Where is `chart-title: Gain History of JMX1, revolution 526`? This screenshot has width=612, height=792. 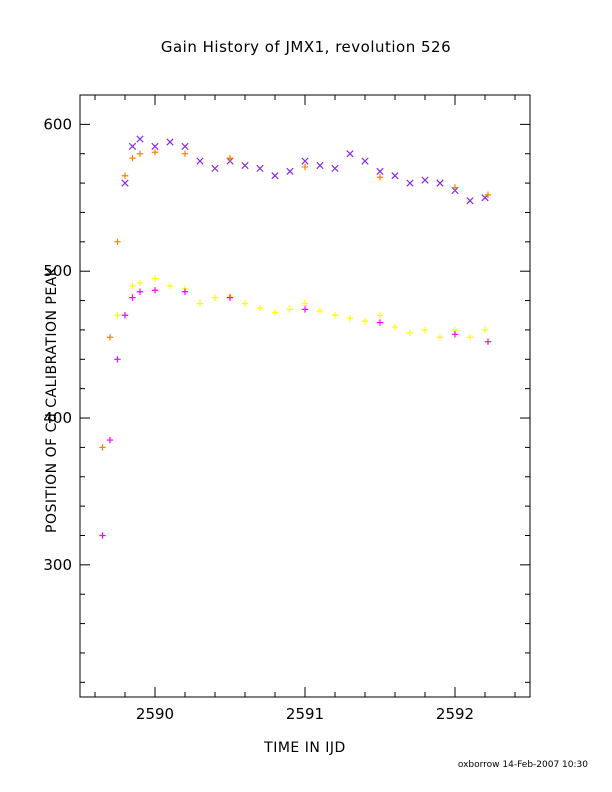 chart-title: Gain History of JMX1, revolution 526 is located at coordinates (306, 47).